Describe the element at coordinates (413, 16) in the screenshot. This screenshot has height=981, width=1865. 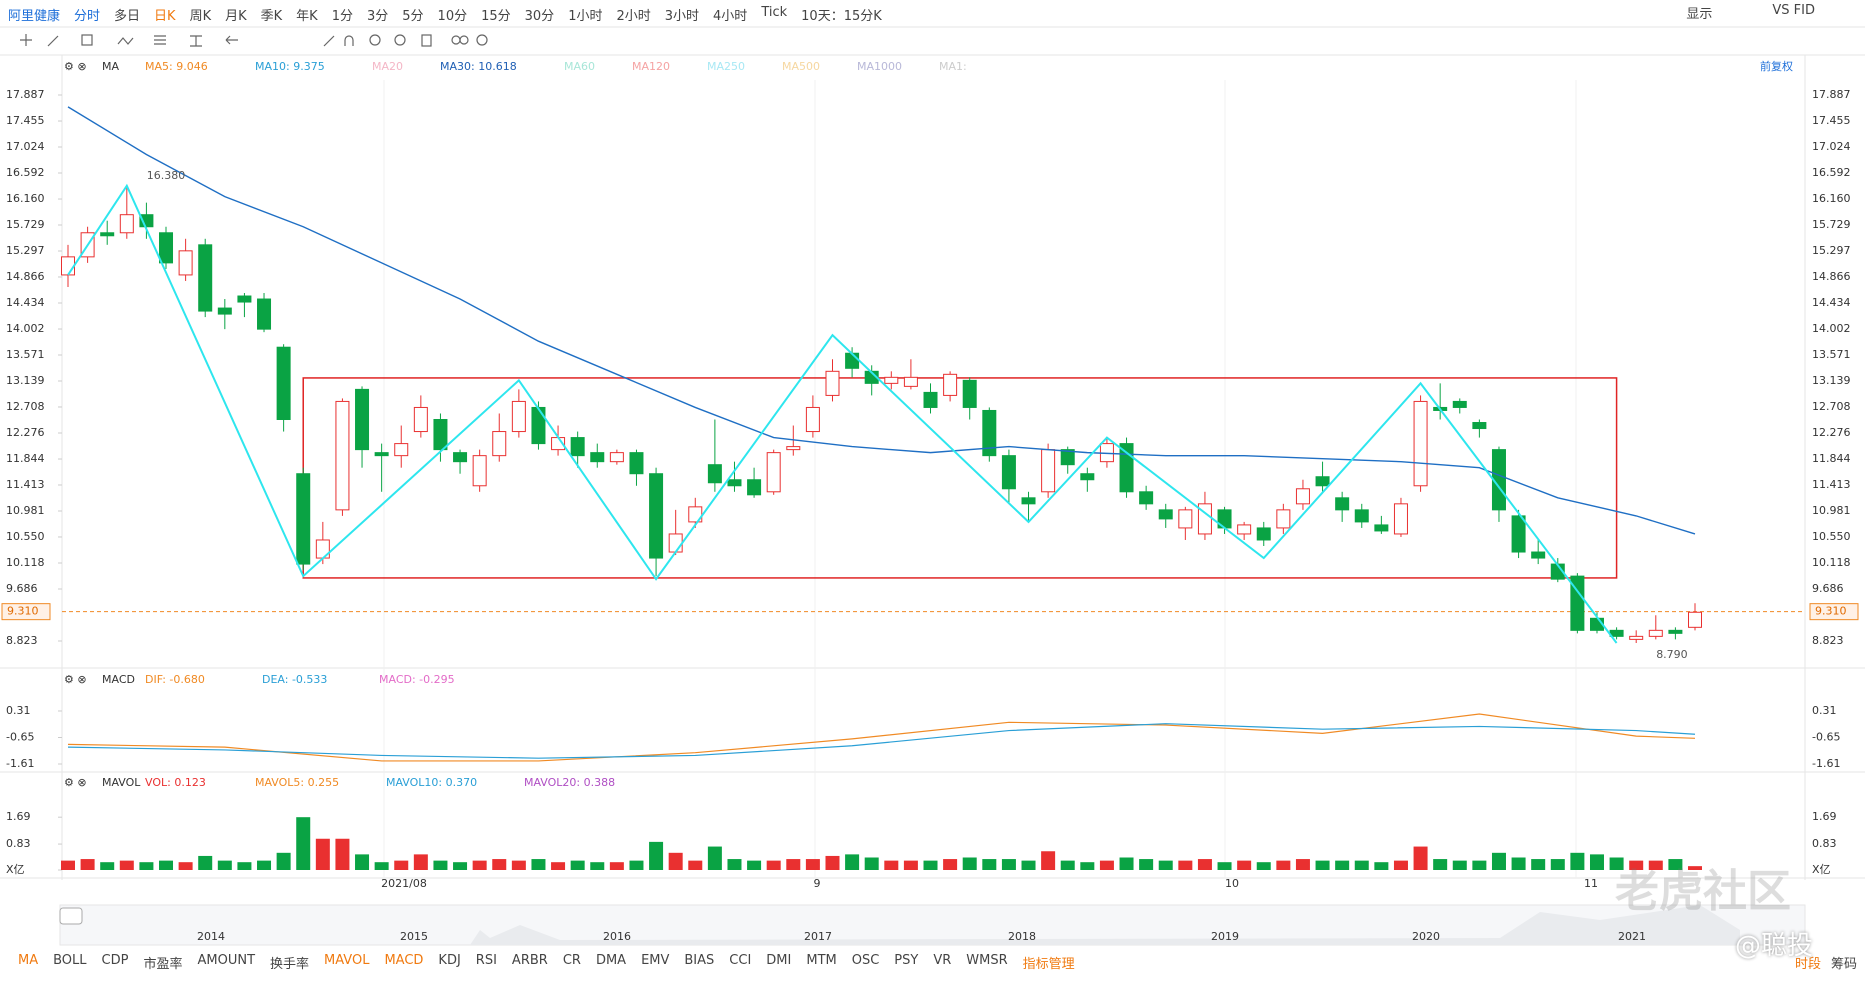
I see `period-tab: 5分` at that location.